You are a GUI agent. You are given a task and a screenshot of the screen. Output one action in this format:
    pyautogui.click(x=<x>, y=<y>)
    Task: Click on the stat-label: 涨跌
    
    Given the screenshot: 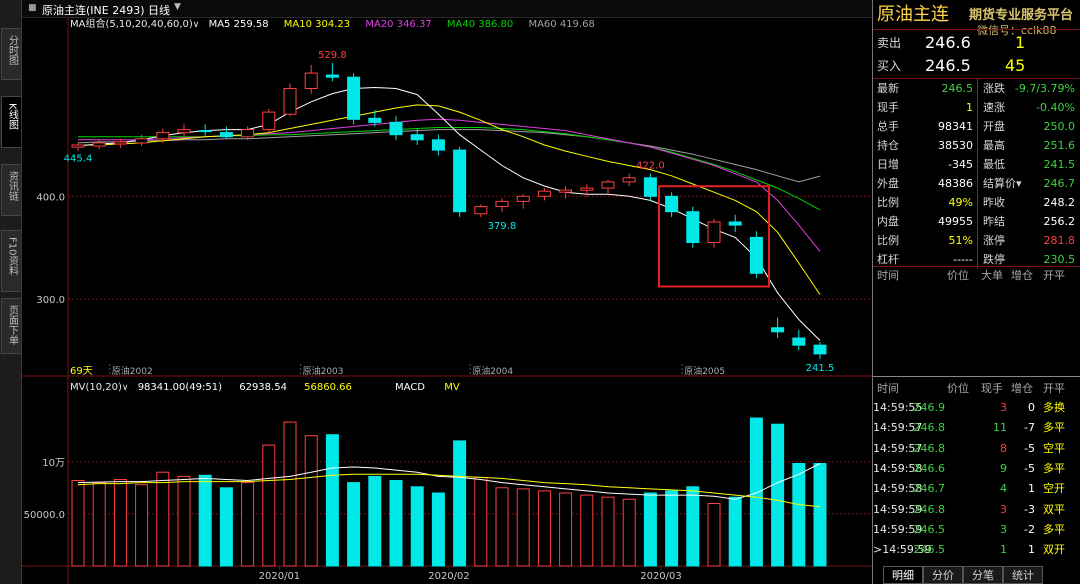 What is the action you would take?
    pyautogui.click(x=994, y=88)
    